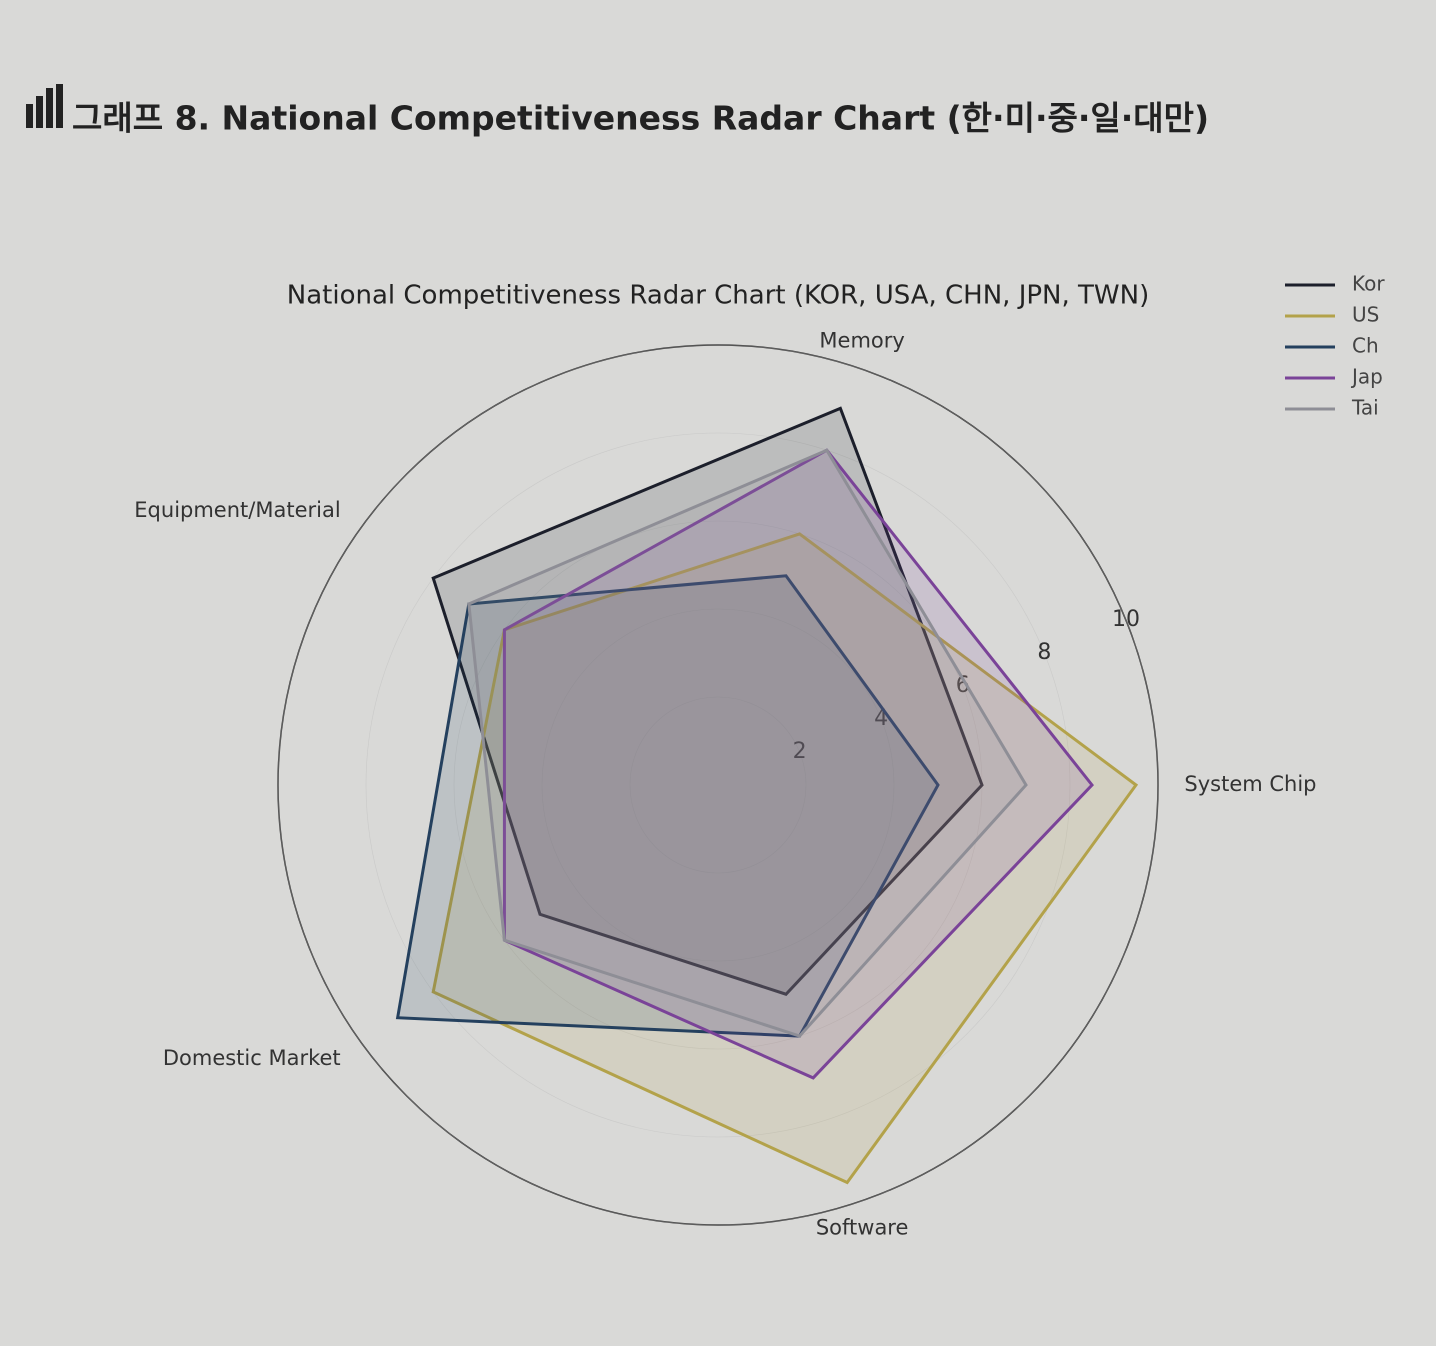 This screenshot has width=1436, height=1346. What do you see at coordinates (1365, 346) in the screenshot?
I see `legend-label: Ch` at bounding box center [1365, 346].